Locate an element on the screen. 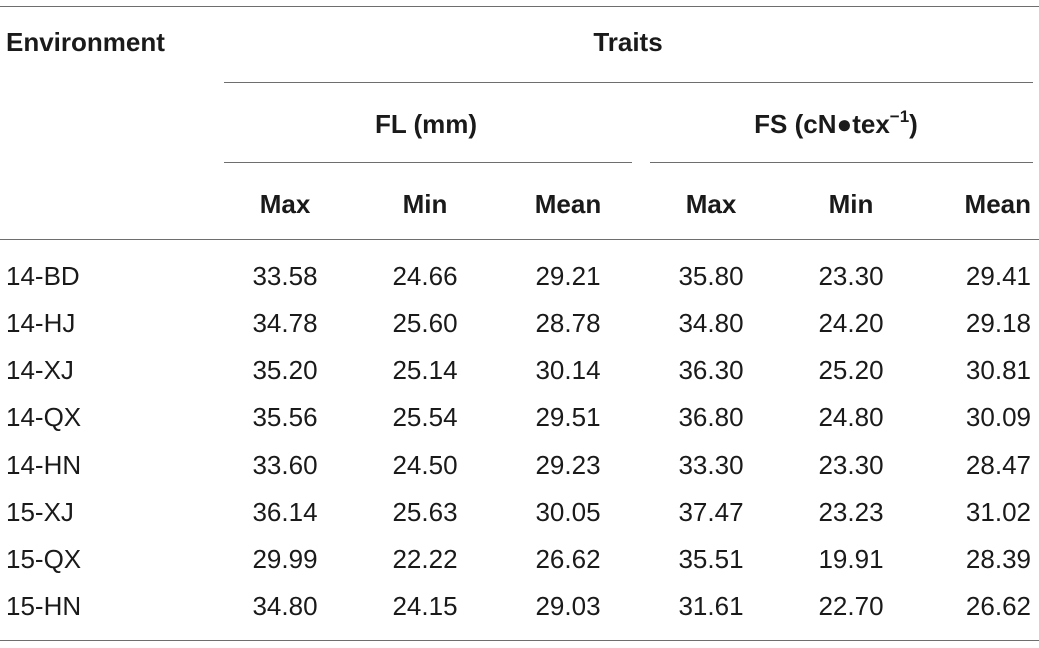  row-1-fl-mean: 29.21 is located at coordinates (568, 276).